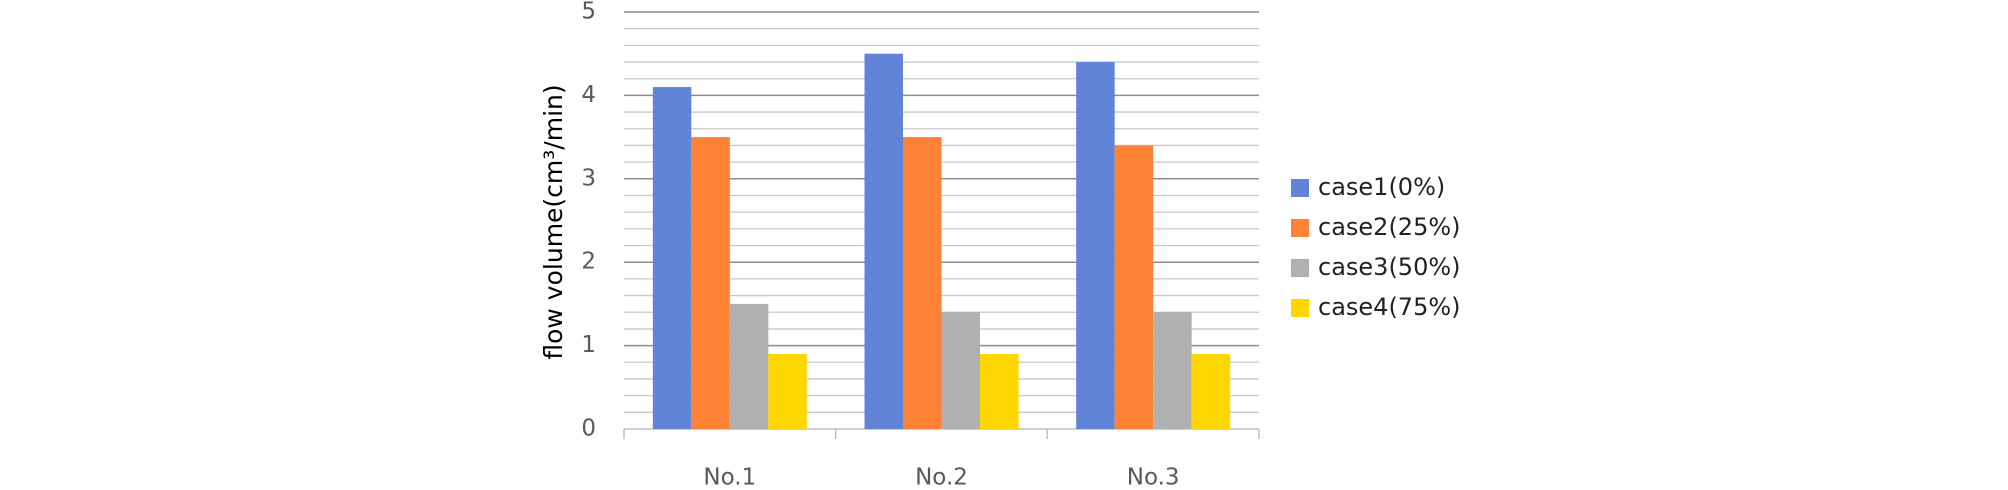 This screenshot has width=2008, height=490. Describe the element at coordinates (588, 12) in the screenshot. I see `y-tick-label: 5` at that location.